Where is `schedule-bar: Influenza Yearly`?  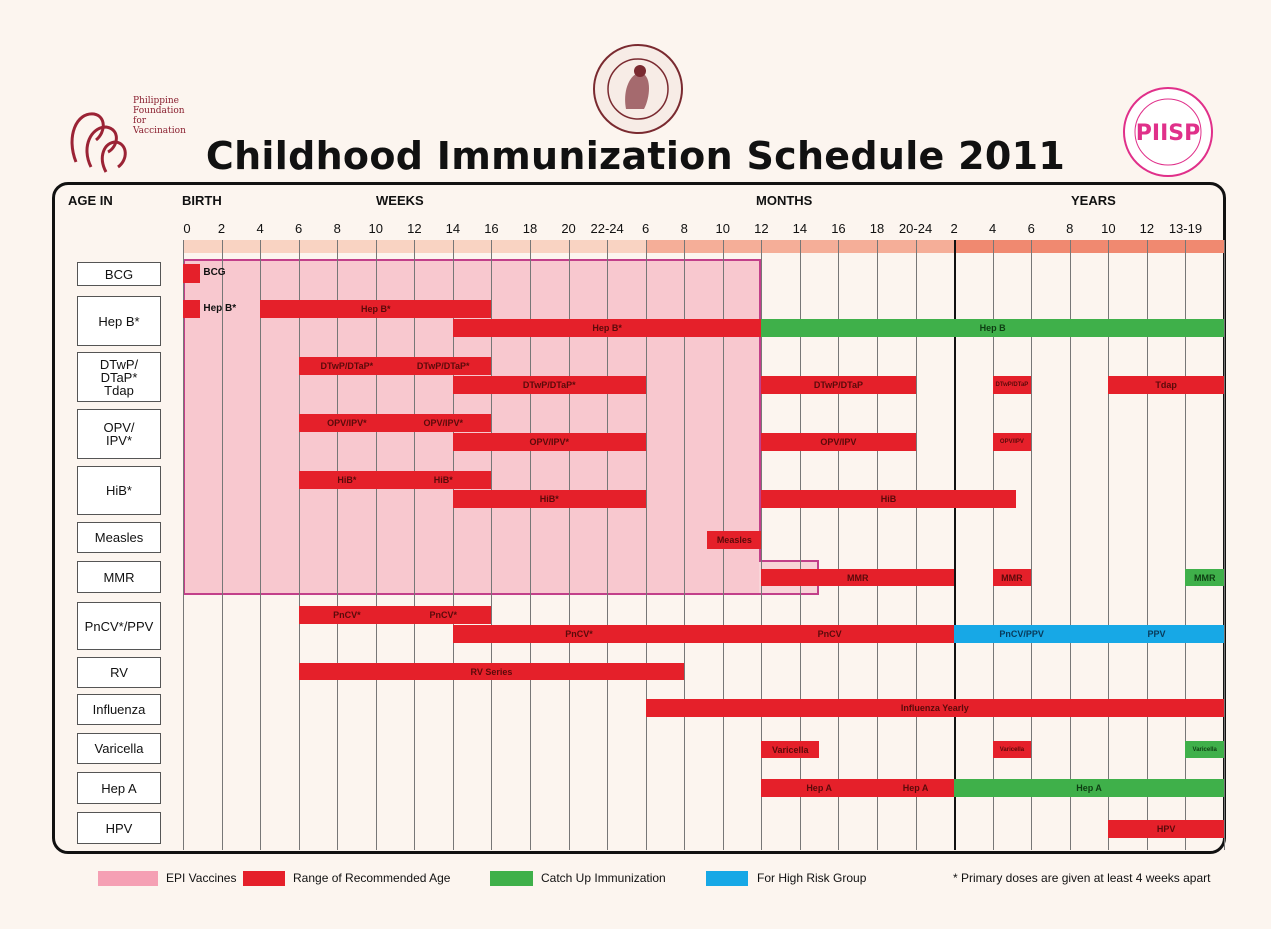
schedule-bar: Influenza Yearly is located at coordinates (934, 708).